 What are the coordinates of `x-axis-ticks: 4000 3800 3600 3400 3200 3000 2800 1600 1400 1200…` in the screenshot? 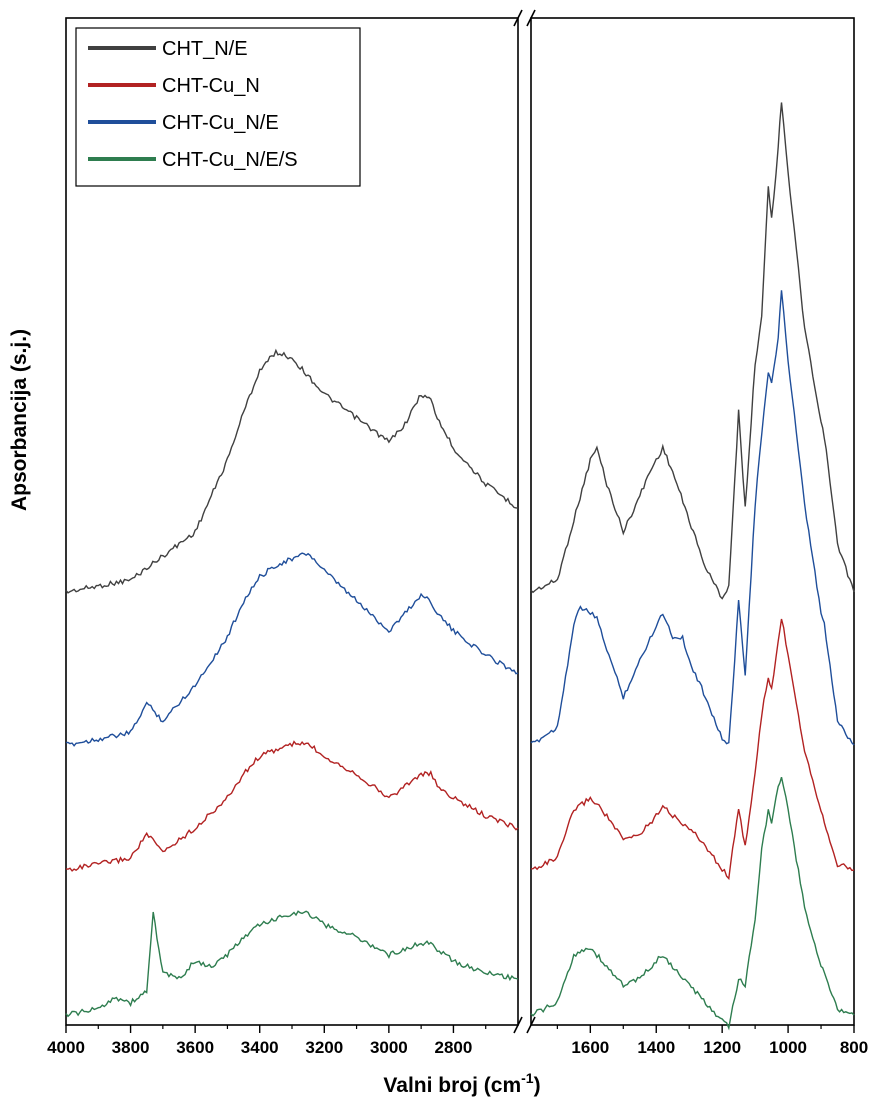 It's located at (457, 1041).